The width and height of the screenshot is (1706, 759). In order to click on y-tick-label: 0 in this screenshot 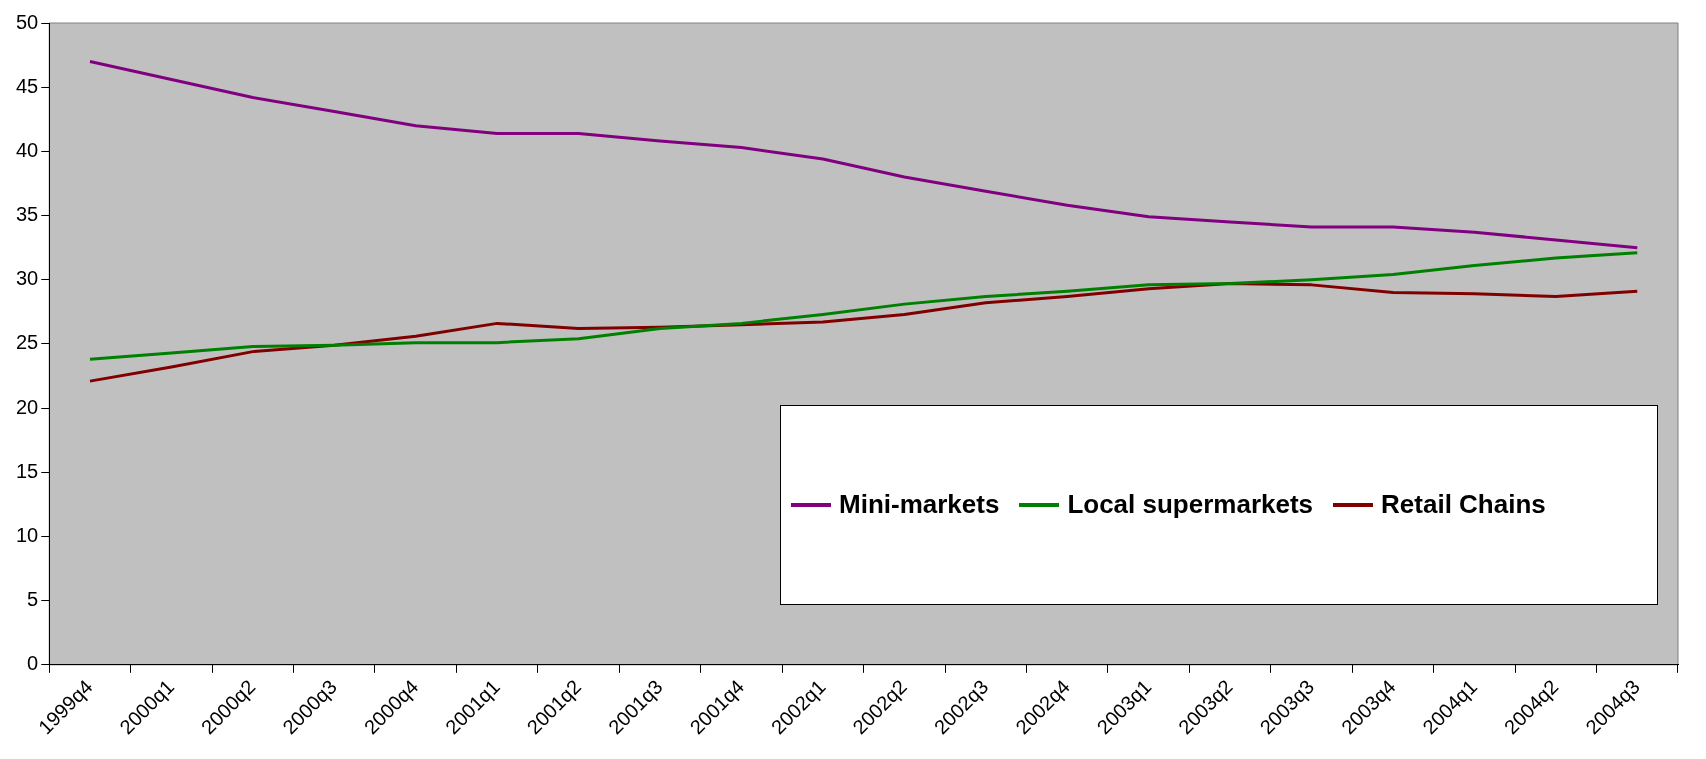, I will do `click(33, 663)`.